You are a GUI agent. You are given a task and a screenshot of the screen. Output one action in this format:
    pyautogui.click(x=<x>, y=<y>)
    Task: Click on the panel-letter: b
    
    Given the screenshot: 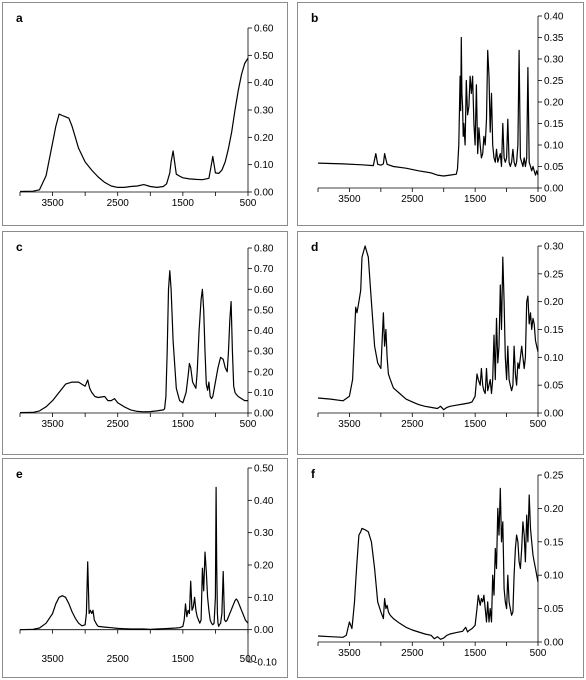 What is the action you would take?
    pyautogui.click(x=314, y=18)
    